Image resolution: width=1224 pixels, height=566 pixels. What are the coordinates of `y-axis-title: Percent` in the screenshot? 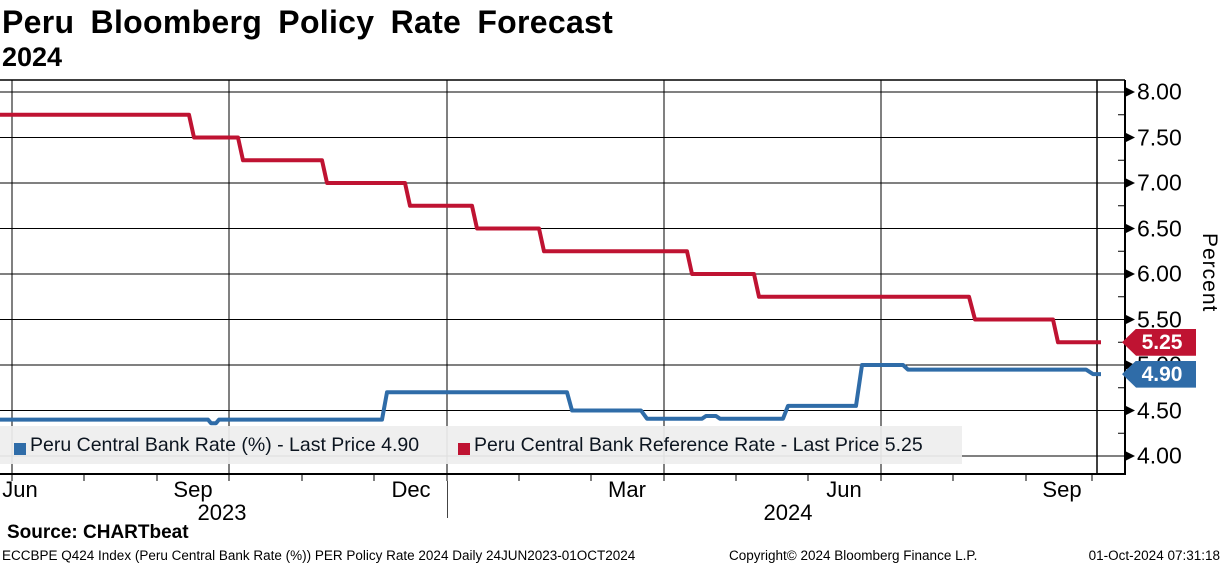 It's located at (1209, 273).